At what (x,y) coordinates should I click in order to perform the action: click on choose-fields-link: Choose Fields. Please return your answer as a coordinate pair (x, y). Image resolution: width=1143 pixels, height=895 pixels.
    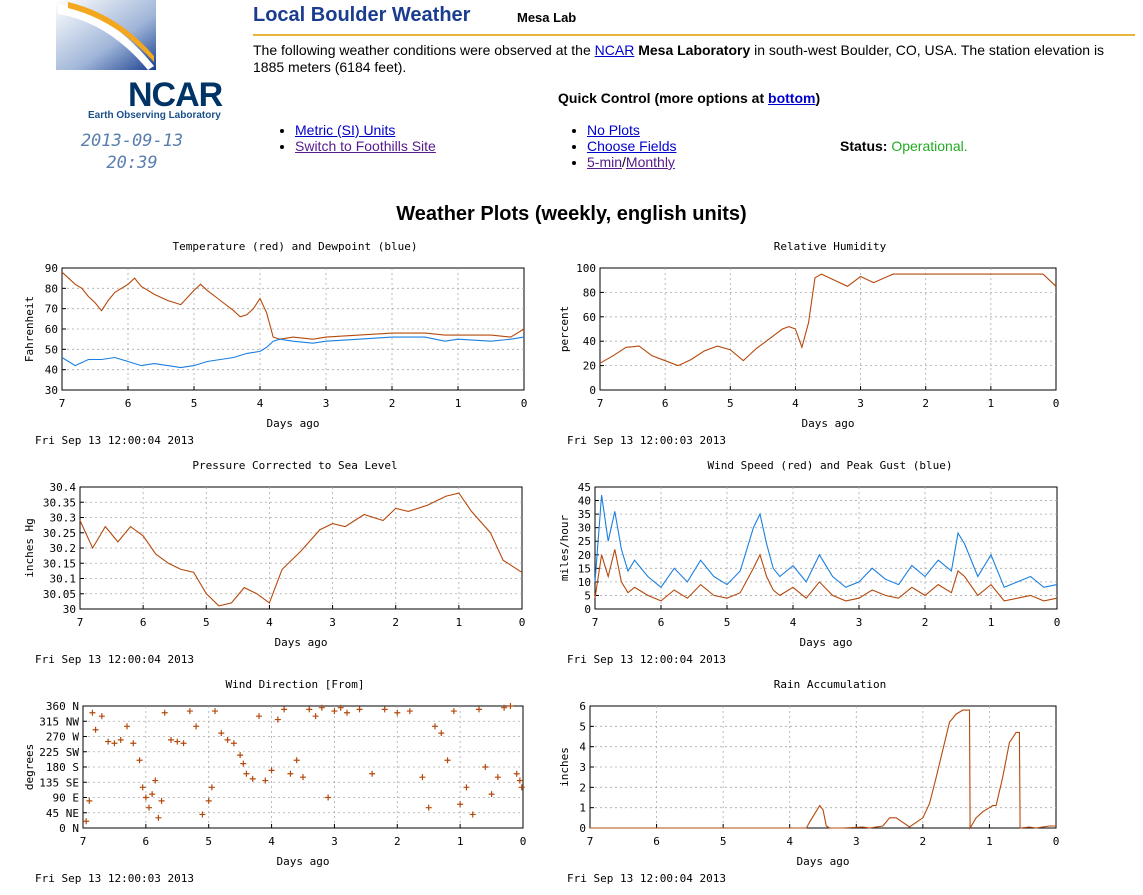
    Looking at the image, I should click on (632, 146).